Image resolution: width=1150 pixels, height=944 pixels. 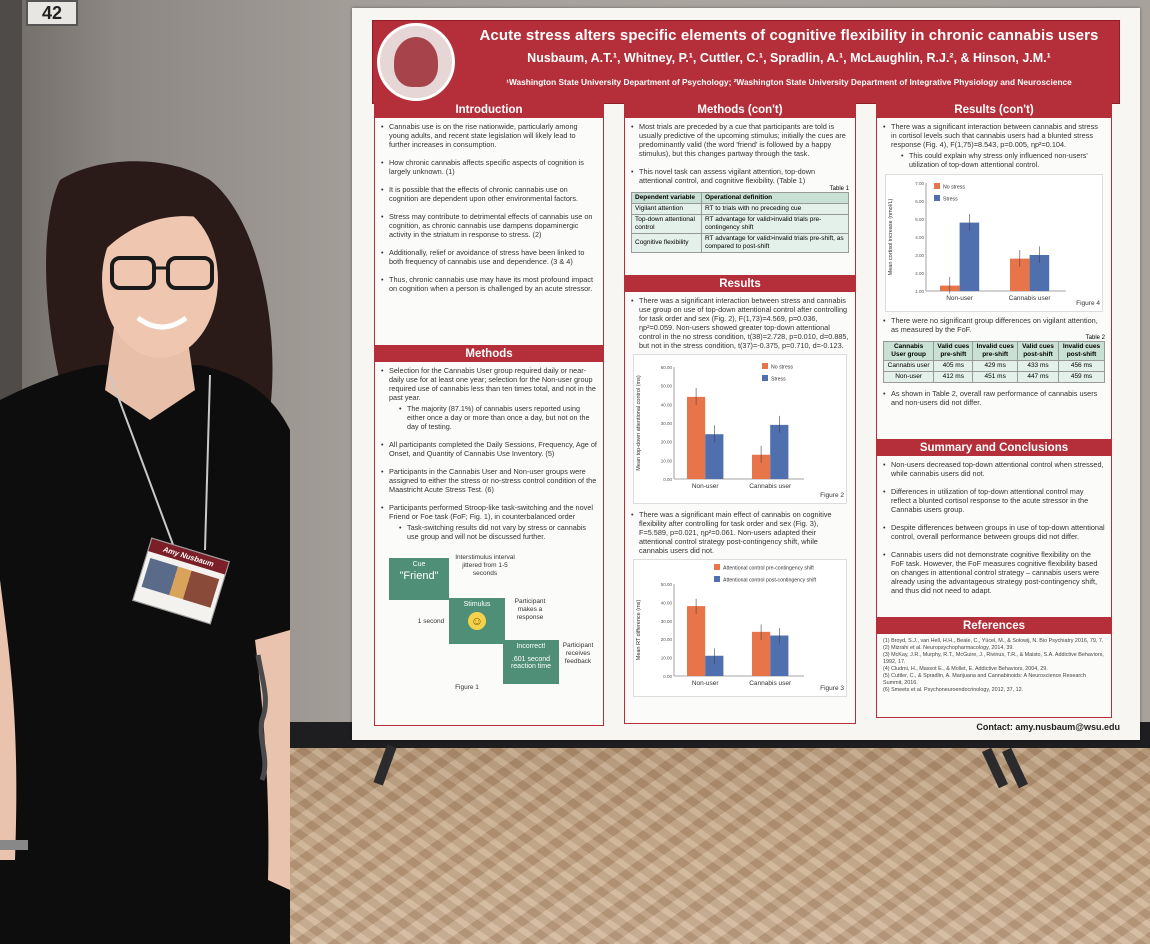 What do you see at coordinates (477, 604) in the screenshot?
I see `fig1-stimulus-label: Stimulus` at bounding box center [477, 604].